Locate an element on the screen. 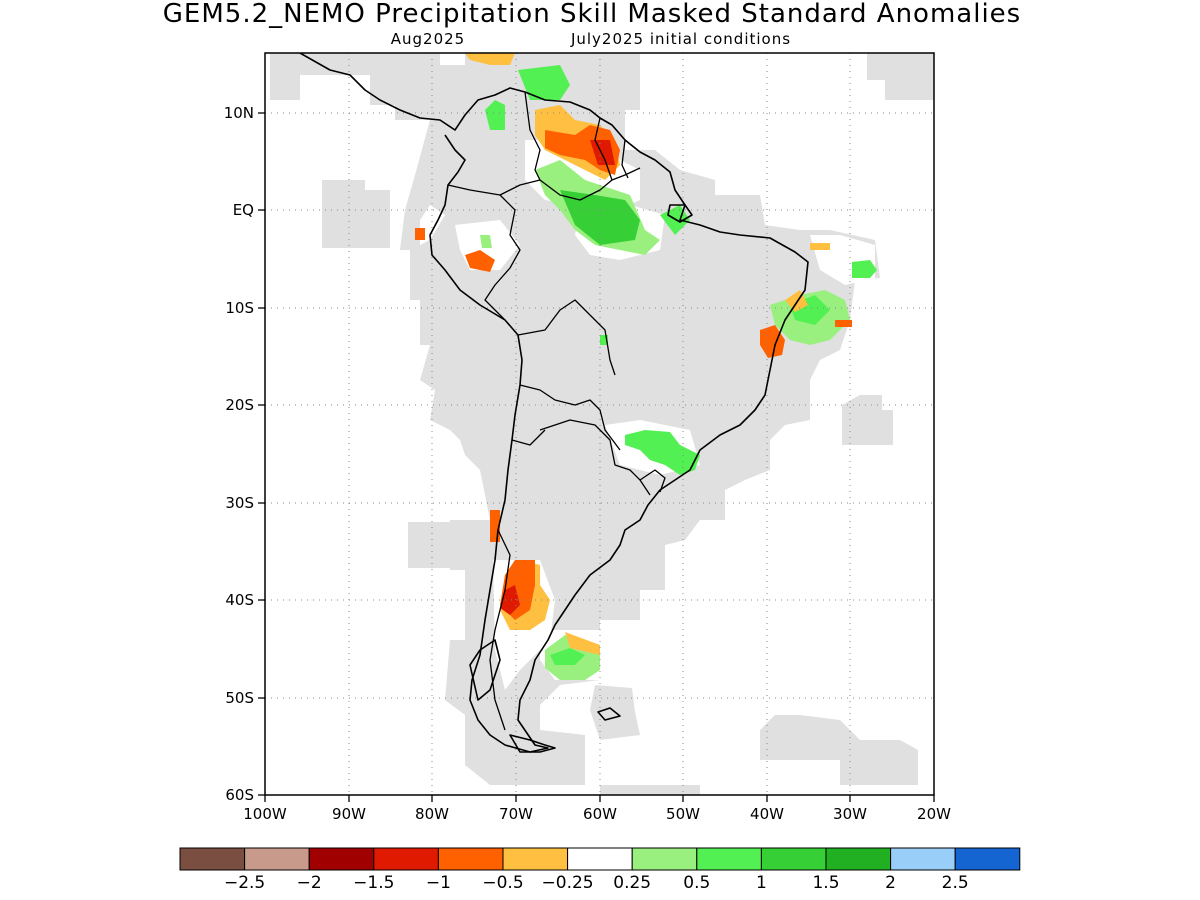  lon-tick-label: 70W is located at coordinates (516, 814).